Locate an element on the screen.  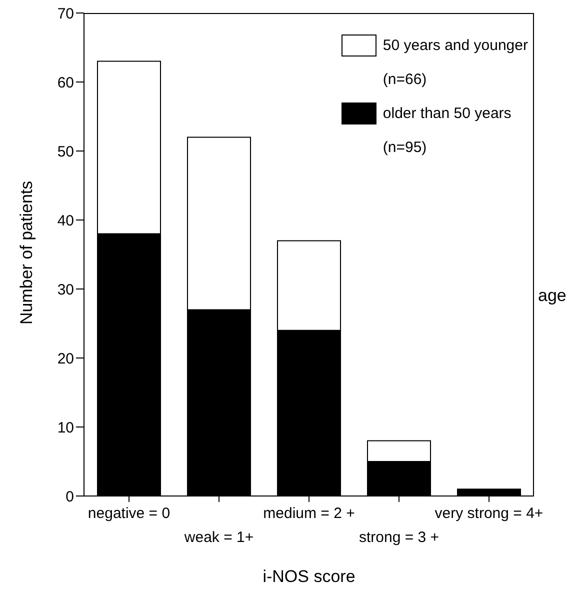
y-tick-label: 50 is located at coordinates (65, 151).